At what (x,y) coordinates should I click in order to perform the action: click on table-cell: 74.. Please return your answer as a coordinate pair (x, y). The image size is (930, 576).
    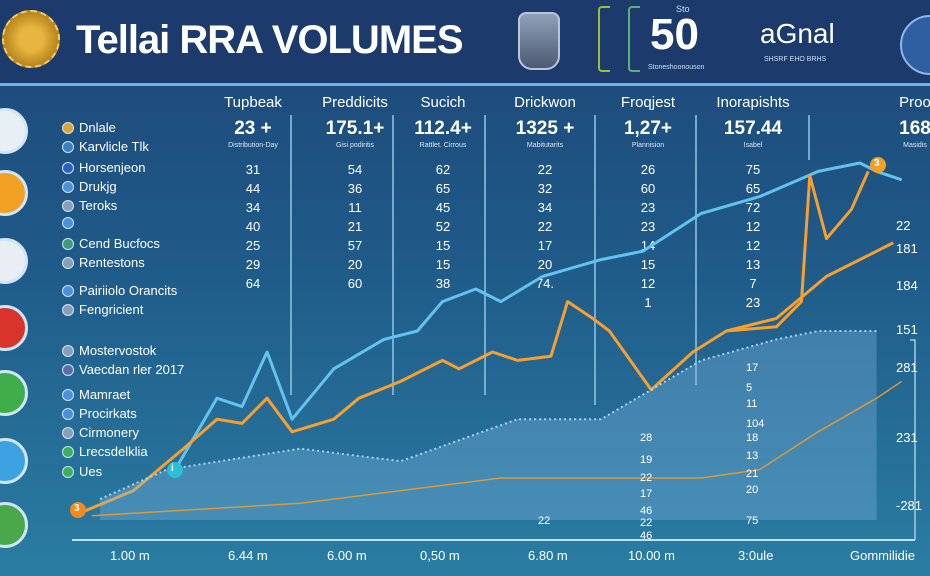
    Looking at the image, I should click on (545, 283).